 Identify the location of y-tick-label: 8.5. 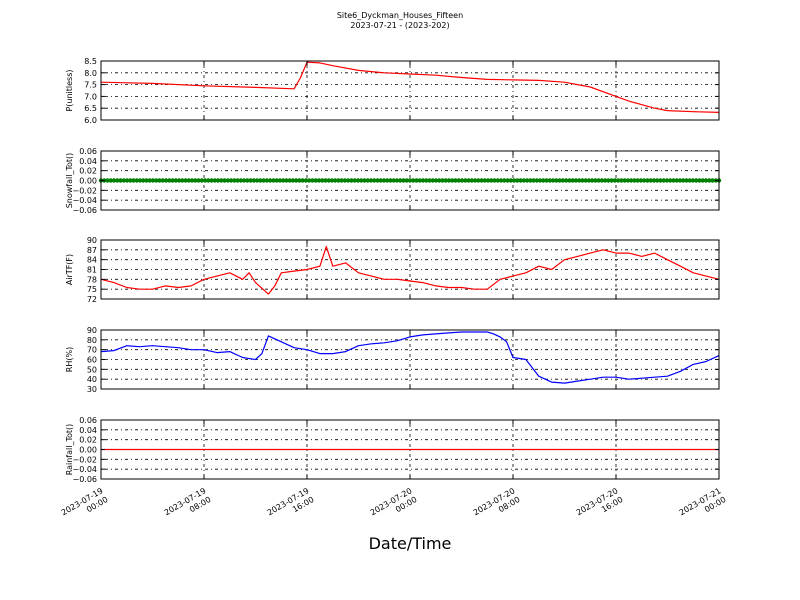
(90, 61).